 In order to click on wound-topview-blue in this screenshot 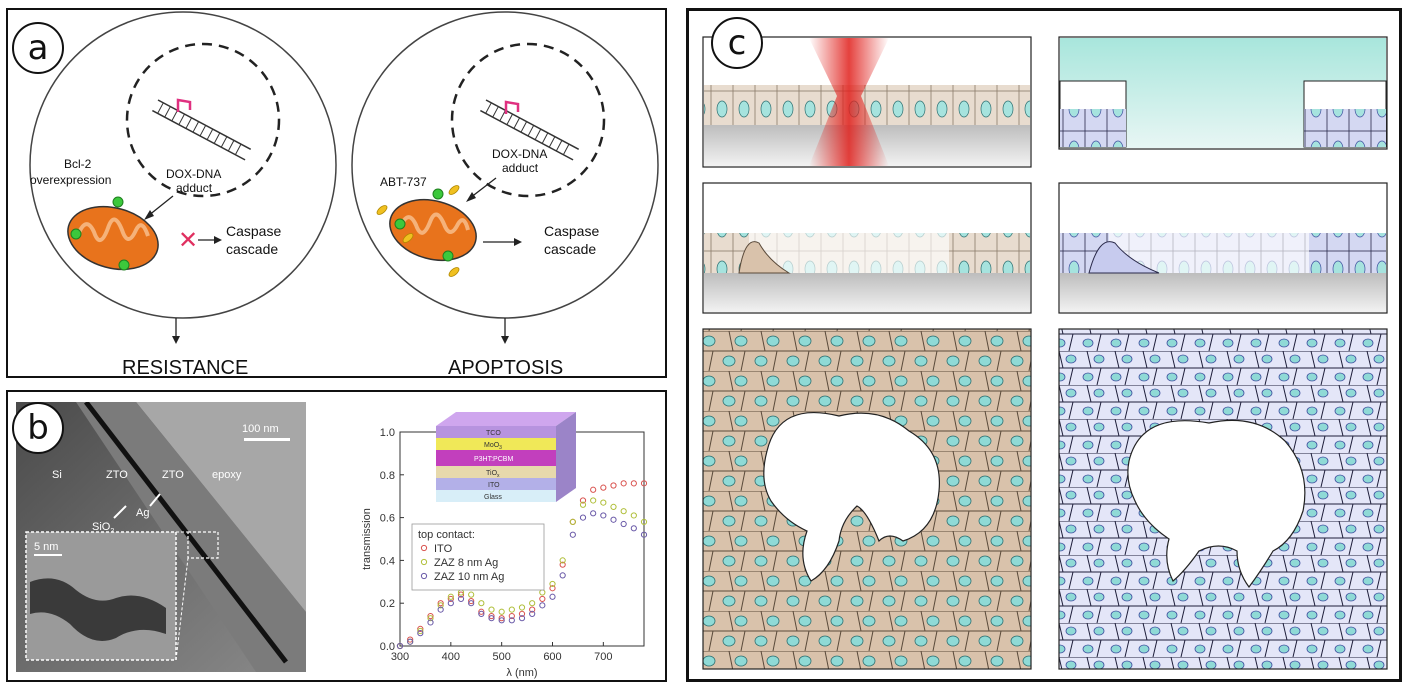, I will do `click(1223, 499)`.